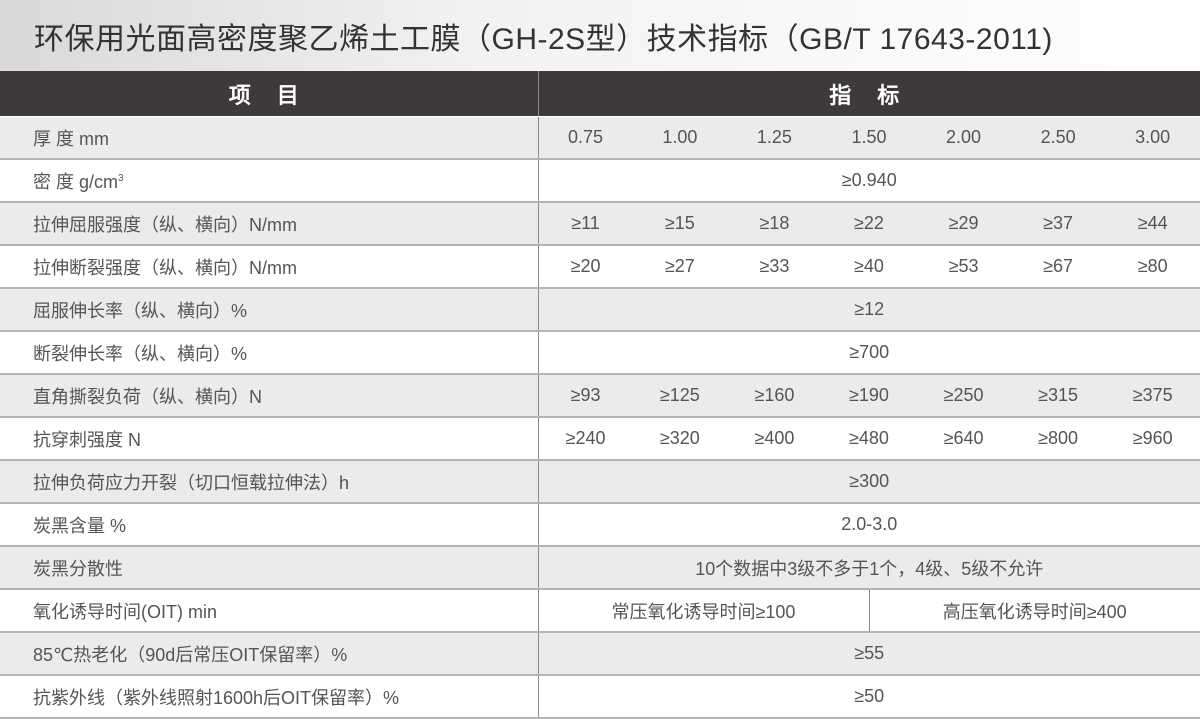 This screenshot has width=1200, height=719. Describe the element at coordinates (585, 223) in the screenshot. I see `cell-value: ≥11` at that location.